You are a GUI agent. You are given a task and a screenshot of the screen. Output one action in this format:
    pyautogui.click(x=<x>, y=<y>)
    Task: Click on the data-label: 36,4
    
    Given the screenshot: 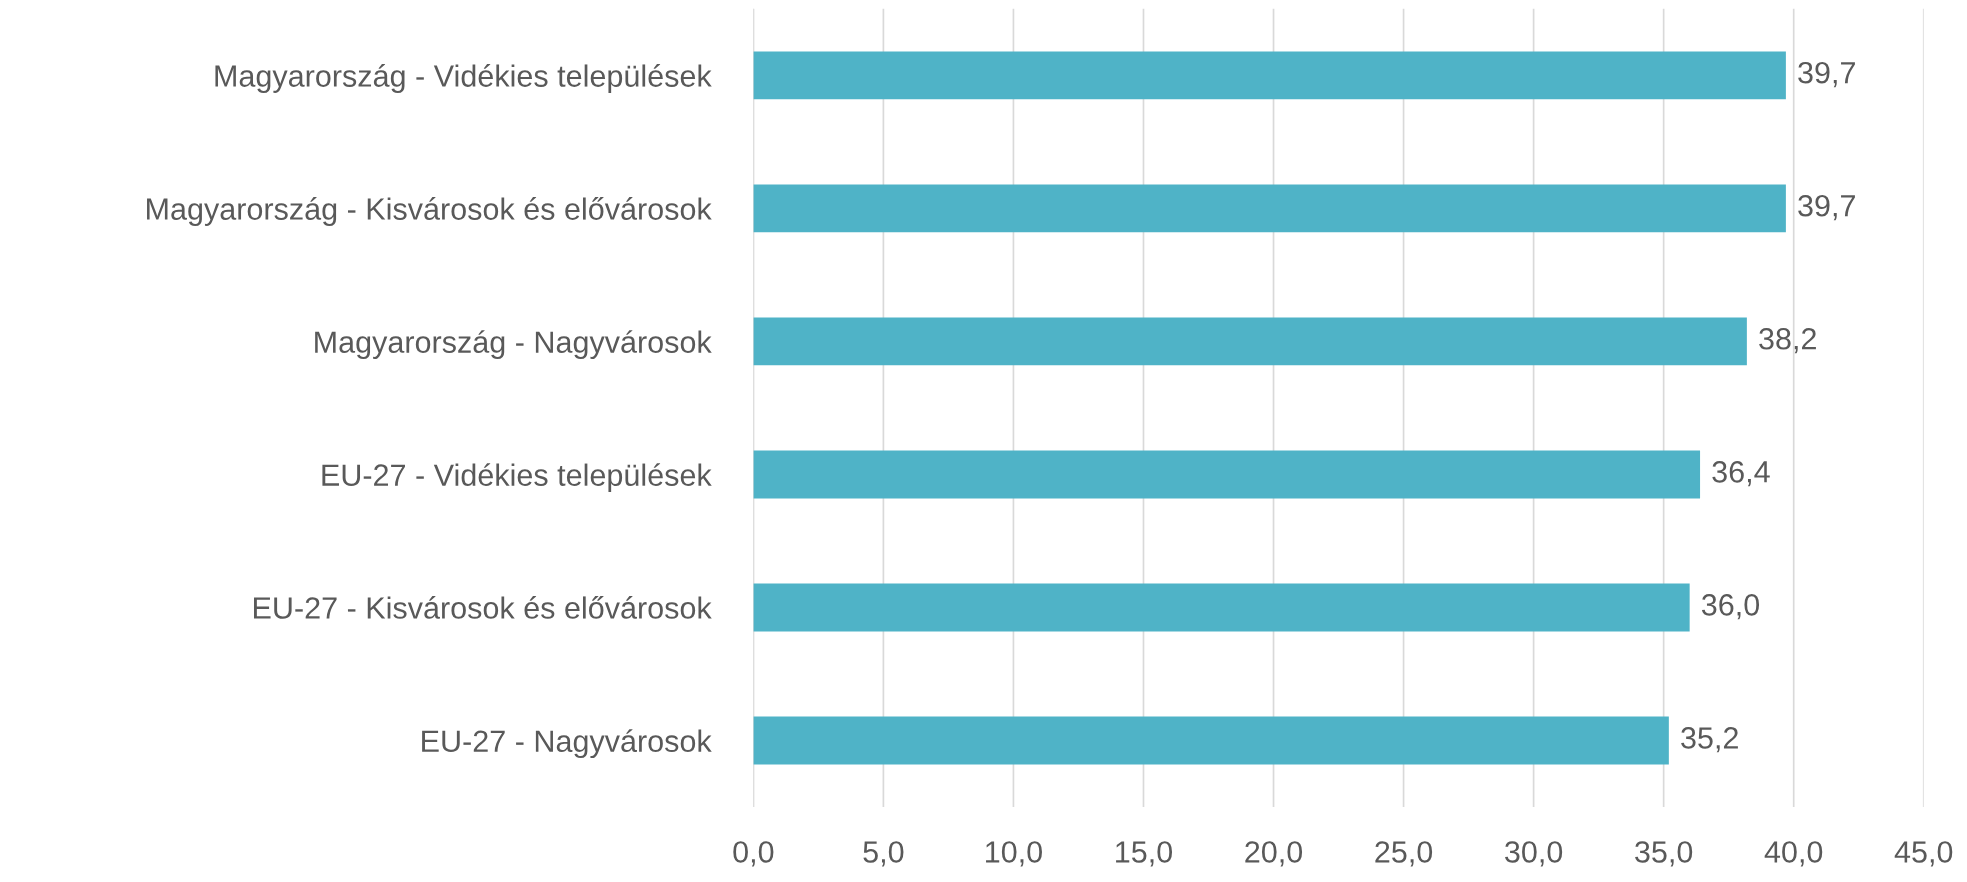 What is the action you would take?
    pyautogui.click(x=1741, y=474)
    